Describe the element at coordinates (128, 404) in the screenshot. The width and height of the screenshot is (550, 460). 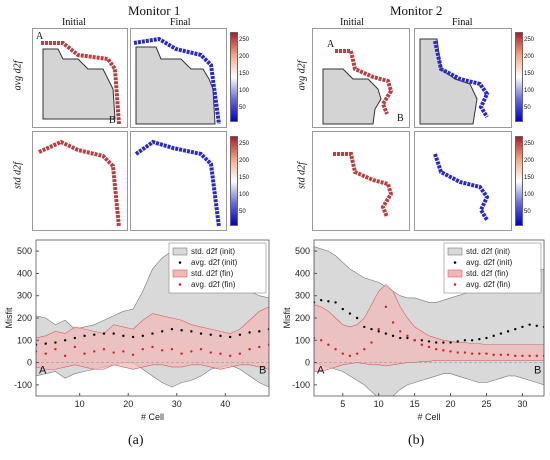
I see `x-tick-label: 20` at that location.